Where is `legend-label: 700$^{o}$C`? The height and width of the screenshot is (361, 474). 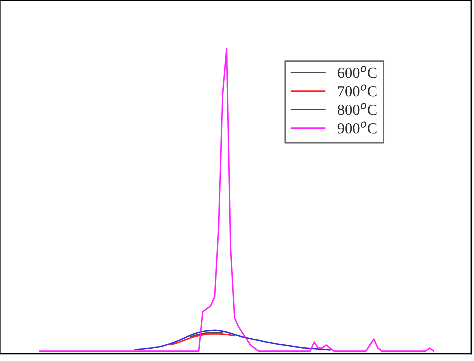
legend-label: 700$^{o}$C is located at coordinates (357, 90).